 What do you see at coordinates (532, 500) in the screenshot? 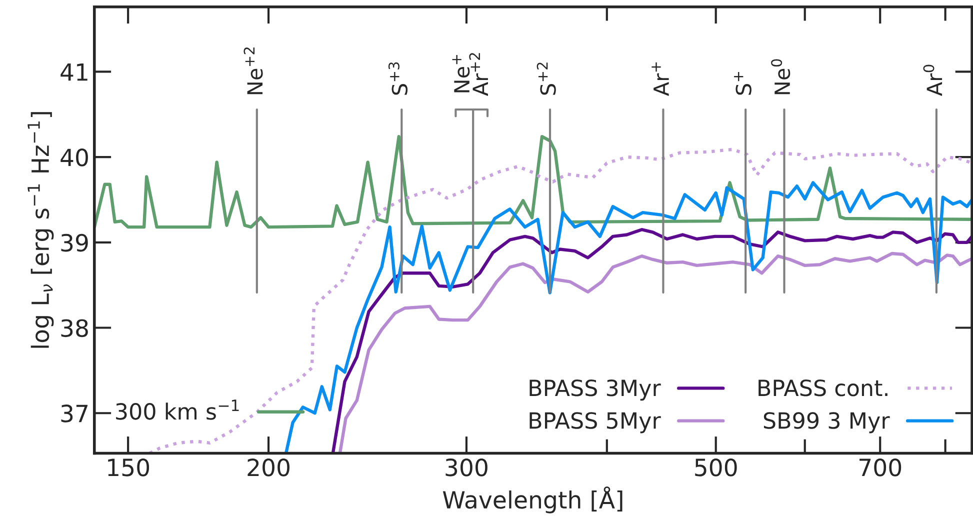
I see `x-axis-title: Wavelength [Å]` at bounding box center [532, 500].